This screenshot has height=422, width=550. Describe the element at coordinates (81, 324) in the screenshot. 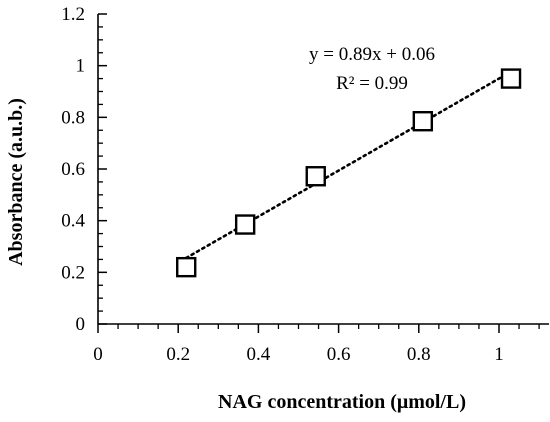

I see `y-tick-label: 0` at that location.